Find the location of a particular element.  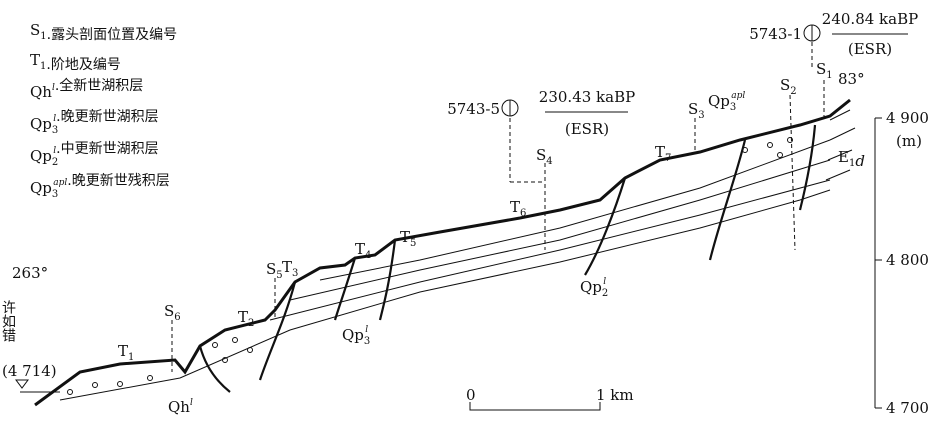

sample-id: 5743-5 is located at coordinates (473, 109).